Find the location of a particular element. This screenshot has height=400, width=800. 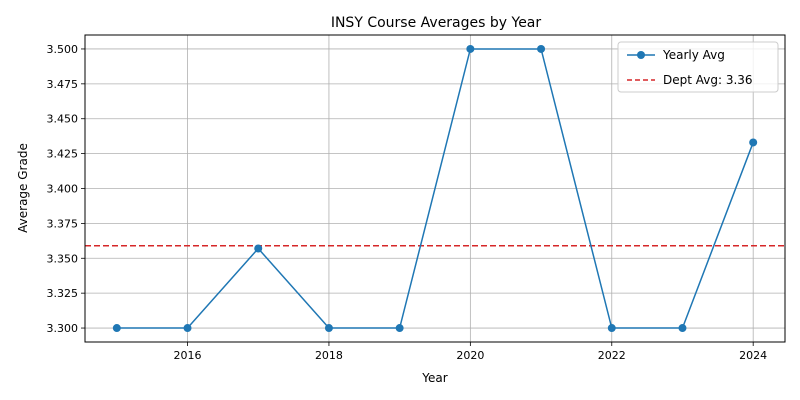

legend-box is located at coordinates (698, 67).